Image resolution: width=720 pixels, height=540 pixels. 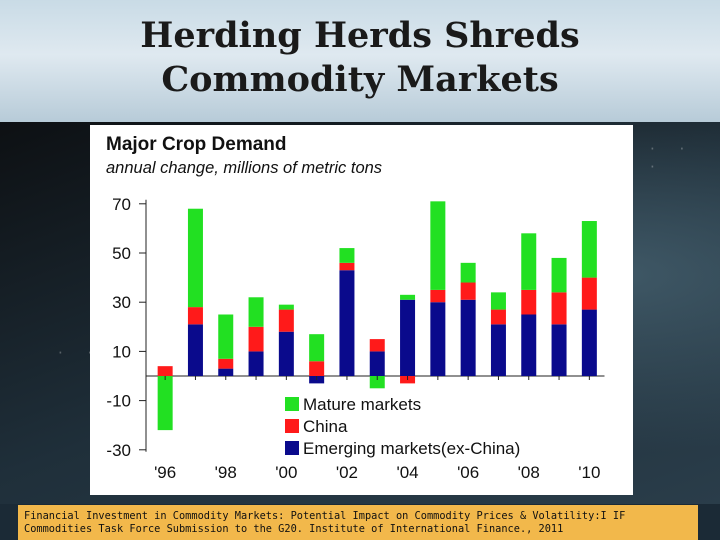 I want to click on legend-label: Emerging markets(ex-China), so click(x=411, y=448).